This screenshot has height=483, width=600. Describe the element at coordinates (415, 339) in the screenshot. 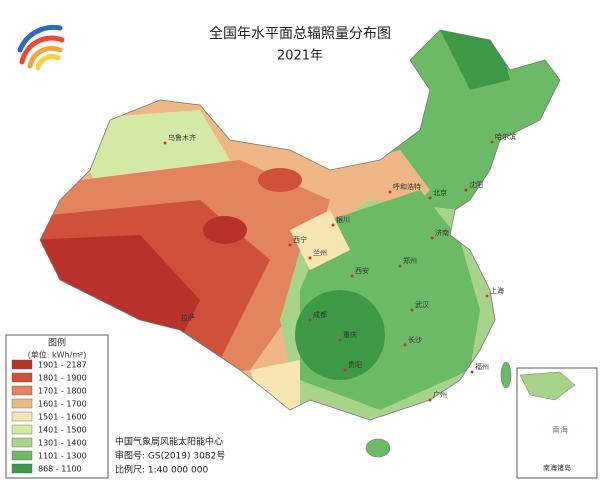

I see `city-label: 长沙` at that location.